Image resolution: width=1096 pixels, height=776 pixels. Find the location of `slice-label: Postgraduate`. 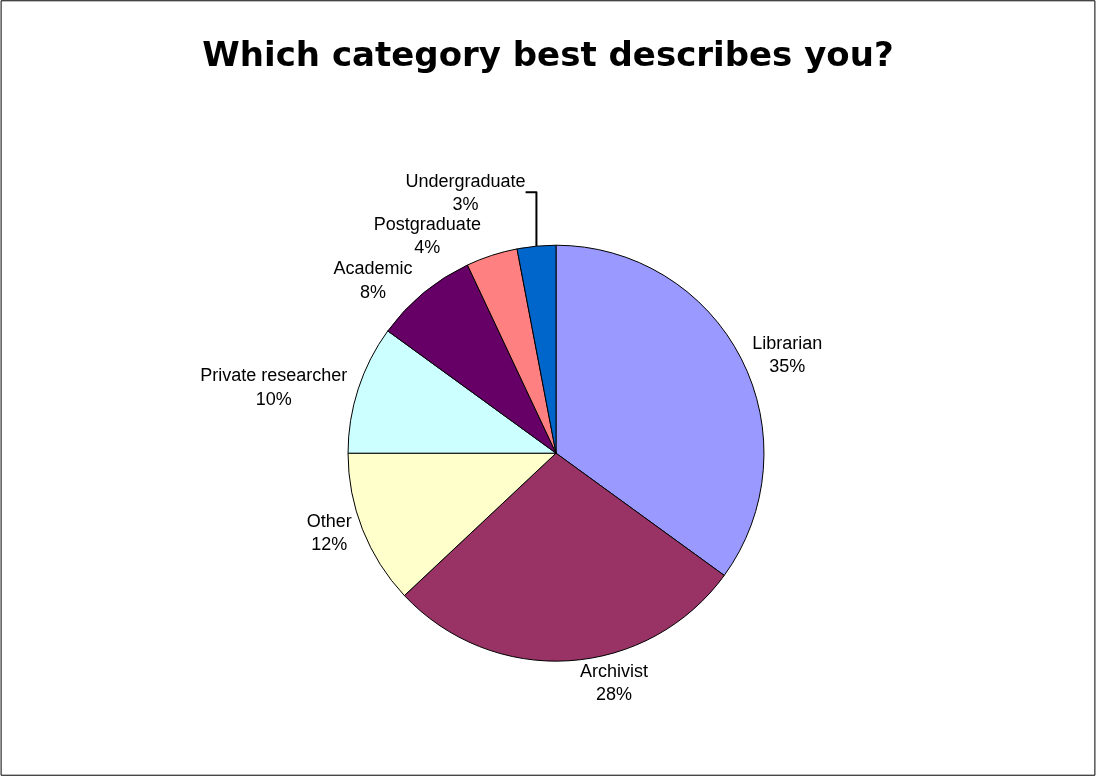

slice-label: Postgraduate is located at coordinates (427, 224).